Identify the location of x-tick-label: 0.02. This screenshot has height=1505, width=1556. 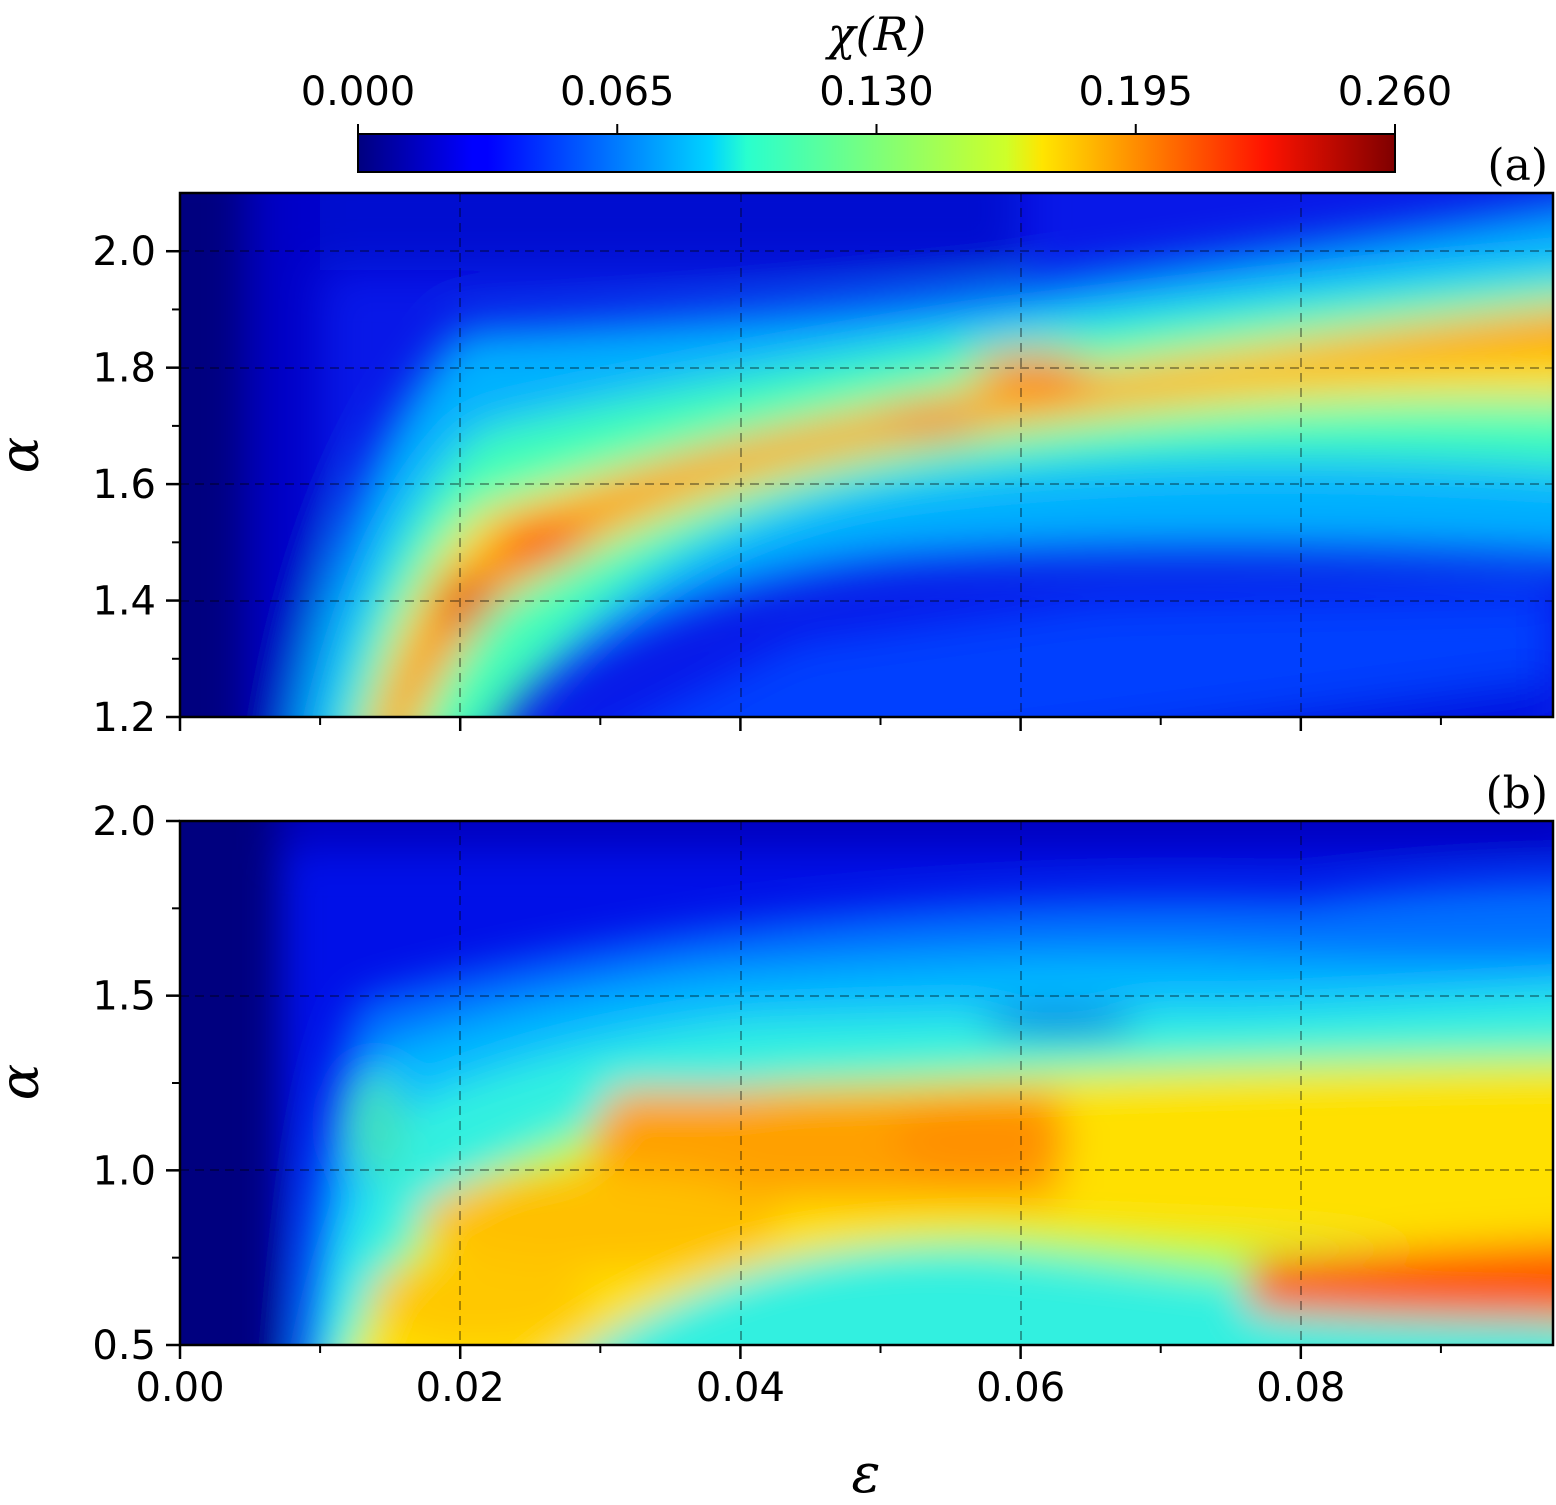
(460, 1388).